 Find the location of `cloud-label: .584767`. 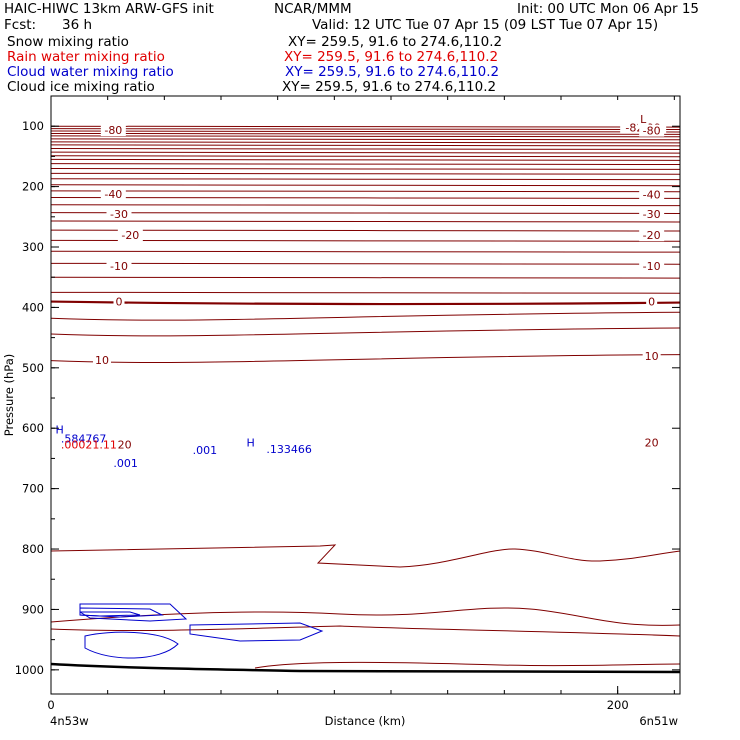

cloud-label: .584767 is located at coordinates (84, 439).